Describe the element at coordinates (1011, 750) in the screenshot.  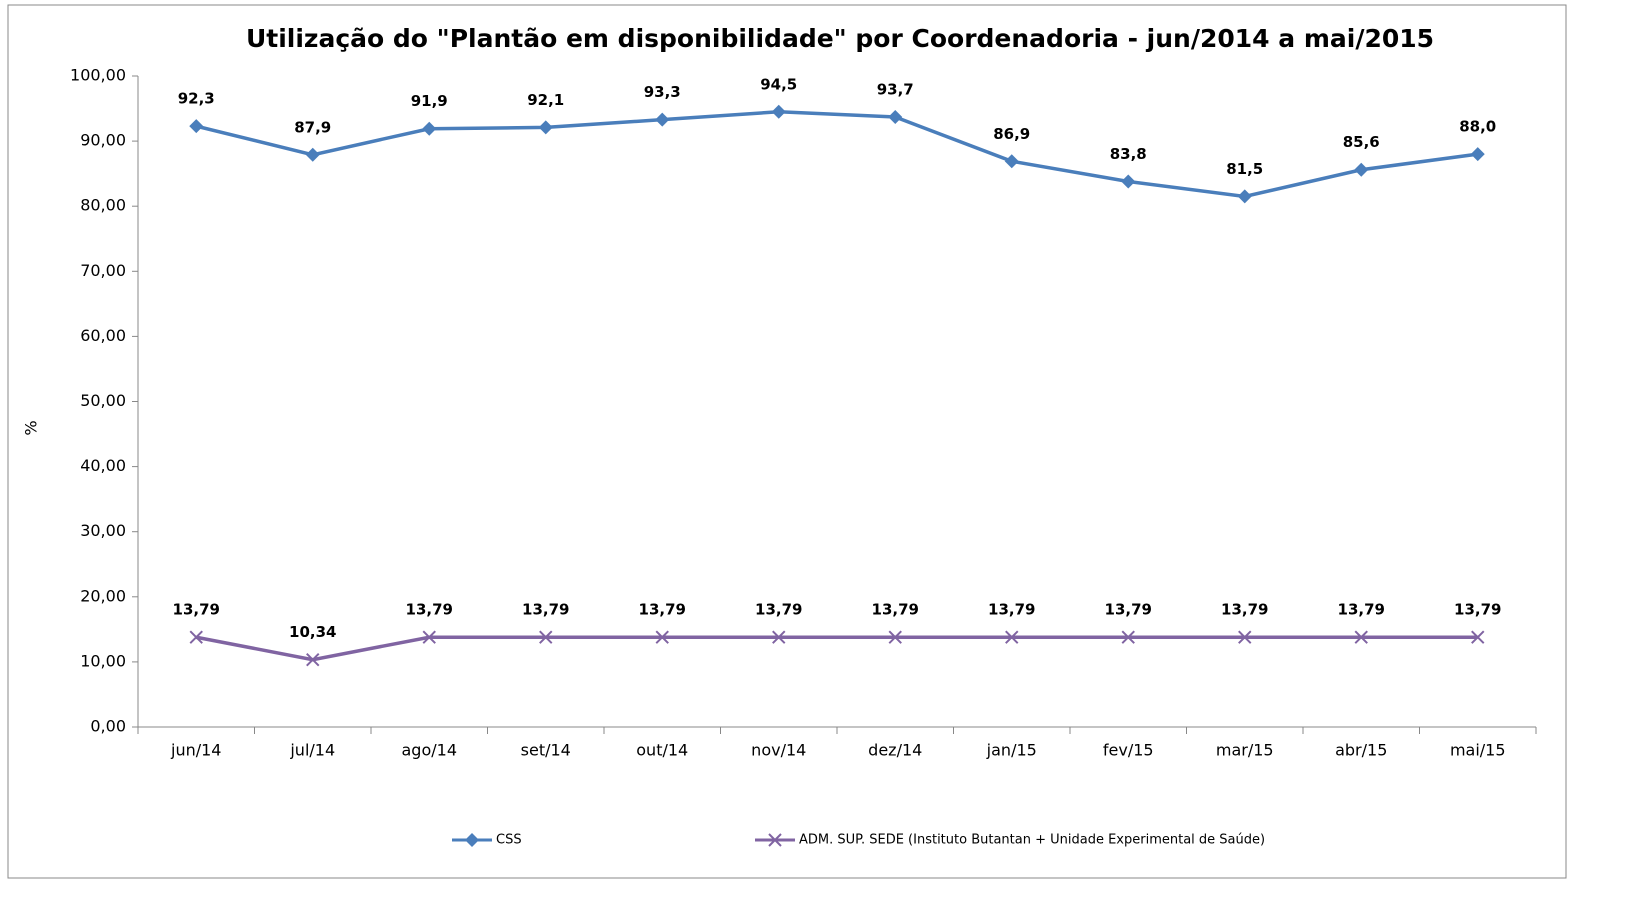
I see `x-tick-label: jan/15` at that location.